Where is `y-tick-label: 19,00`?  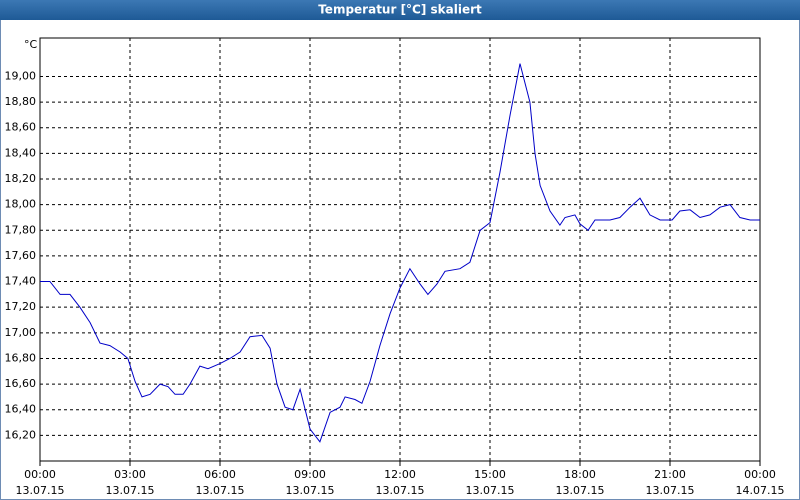
y-tick-label: 19,00 is located at coordinates (21, 75).